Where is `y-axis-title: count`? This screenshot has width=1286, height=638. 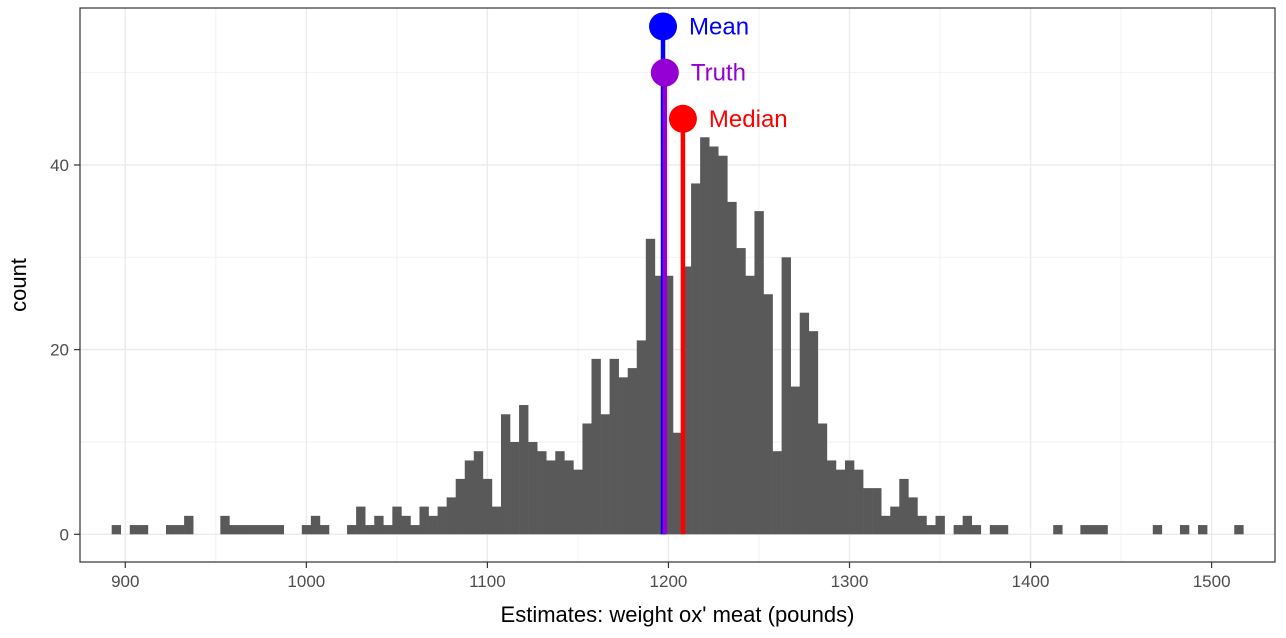 y-axis-title: count is located at coordinates (18, 285).